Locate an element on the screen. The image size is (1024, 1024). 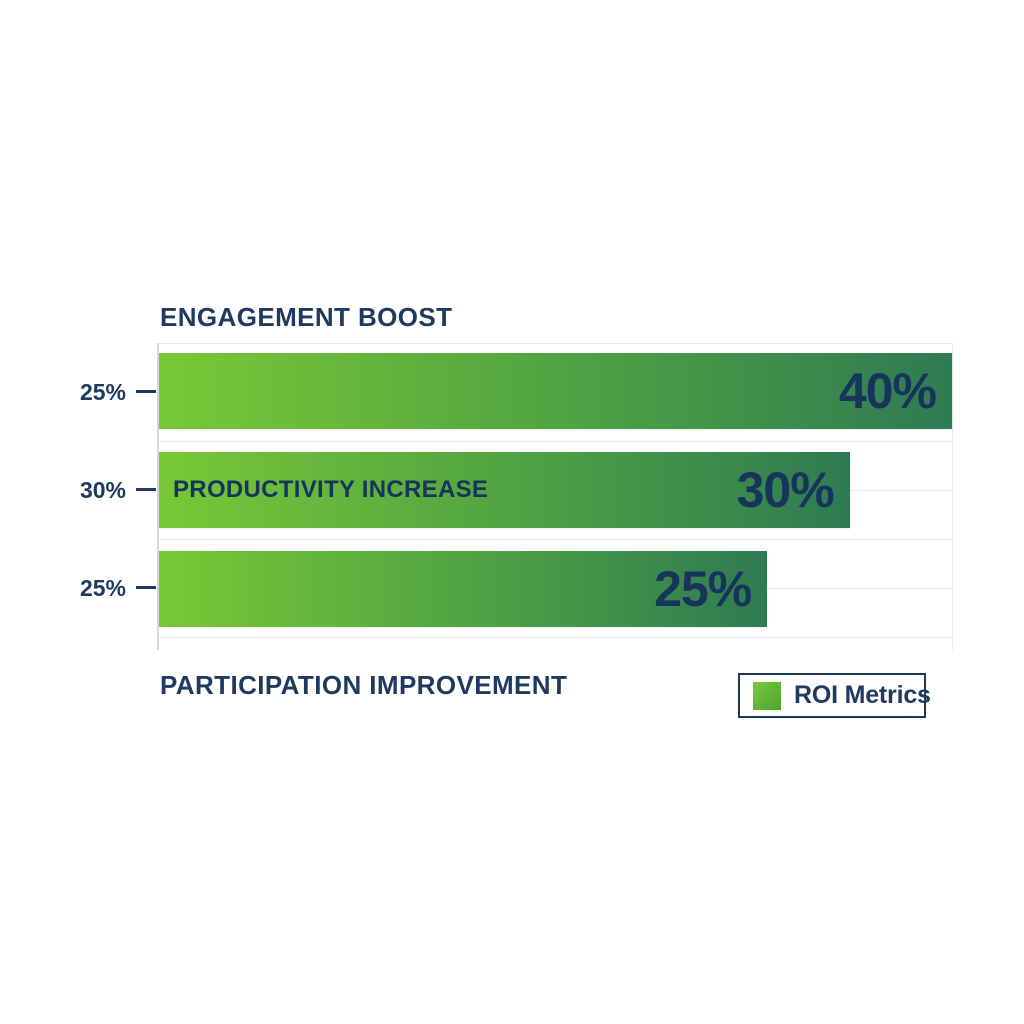
legend: ROI Metrics is located at coordinates (834, 695).